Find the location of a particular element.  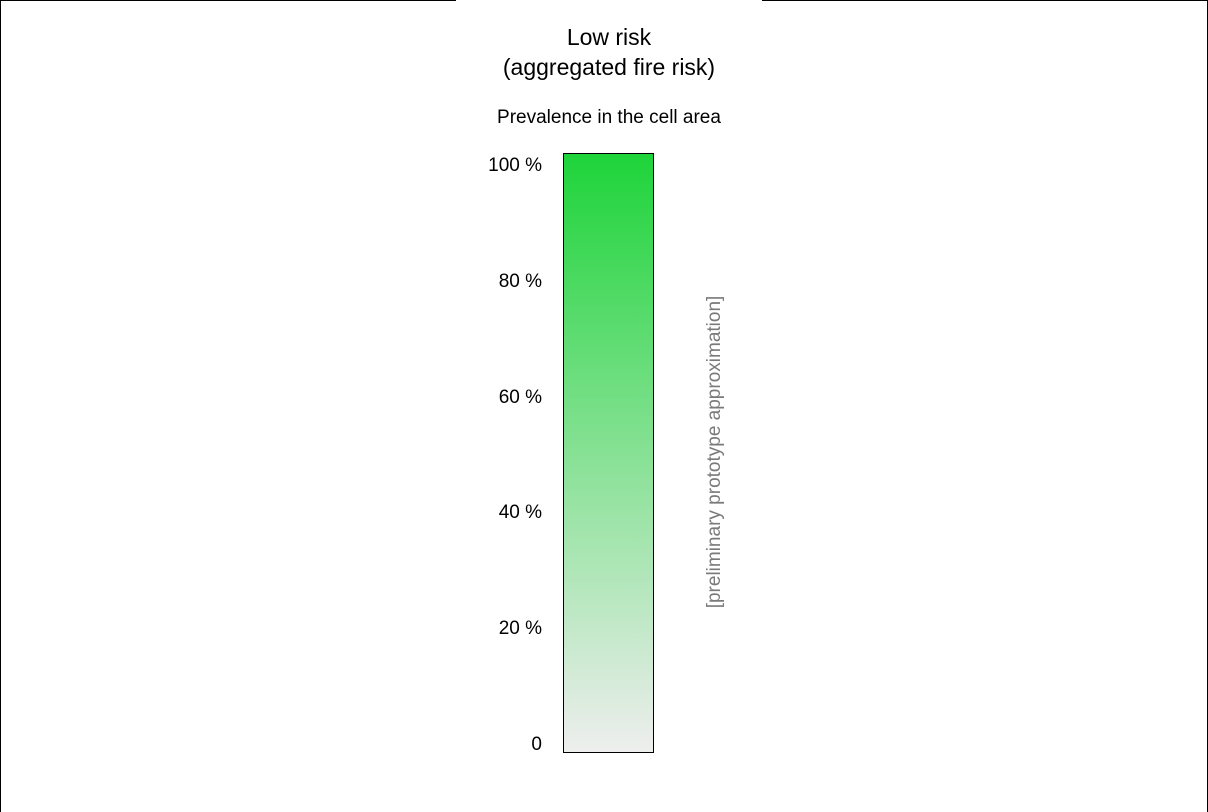

tick-label-20: 20 % is located at coordinates (520, 629).